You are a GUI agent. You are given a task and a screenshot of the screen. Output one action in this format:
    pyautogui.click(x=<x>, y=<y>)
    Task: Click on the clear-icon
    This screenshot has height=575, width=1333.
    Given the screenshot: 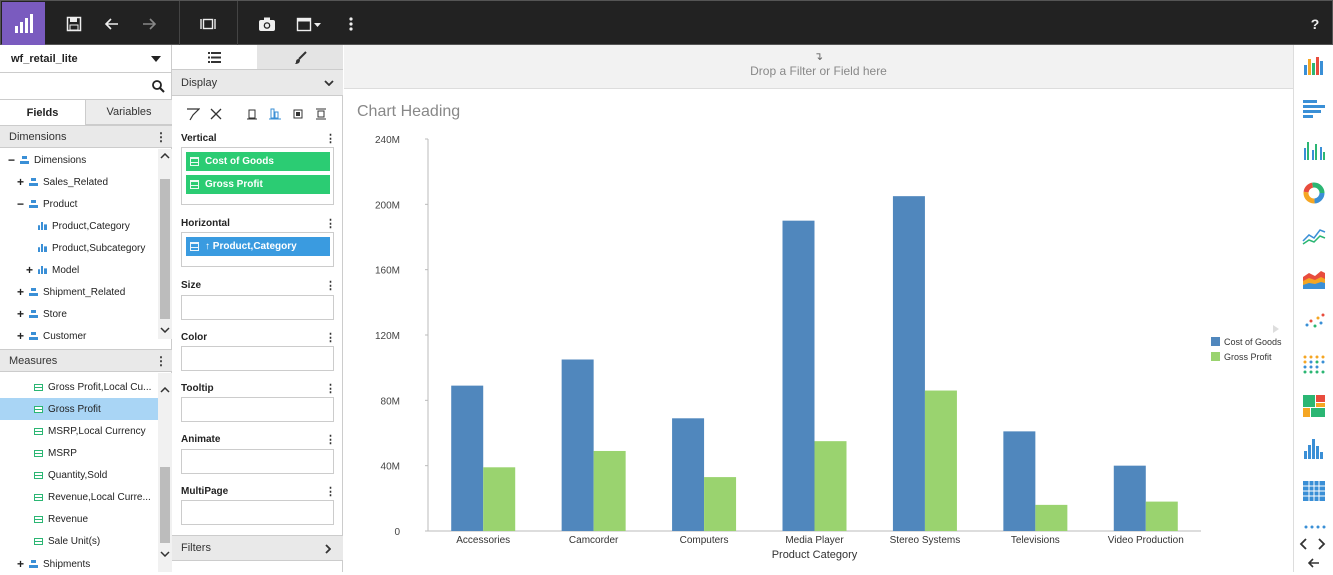 What is the action you would take?
    pyautogui.click(x=216, y=114)
    